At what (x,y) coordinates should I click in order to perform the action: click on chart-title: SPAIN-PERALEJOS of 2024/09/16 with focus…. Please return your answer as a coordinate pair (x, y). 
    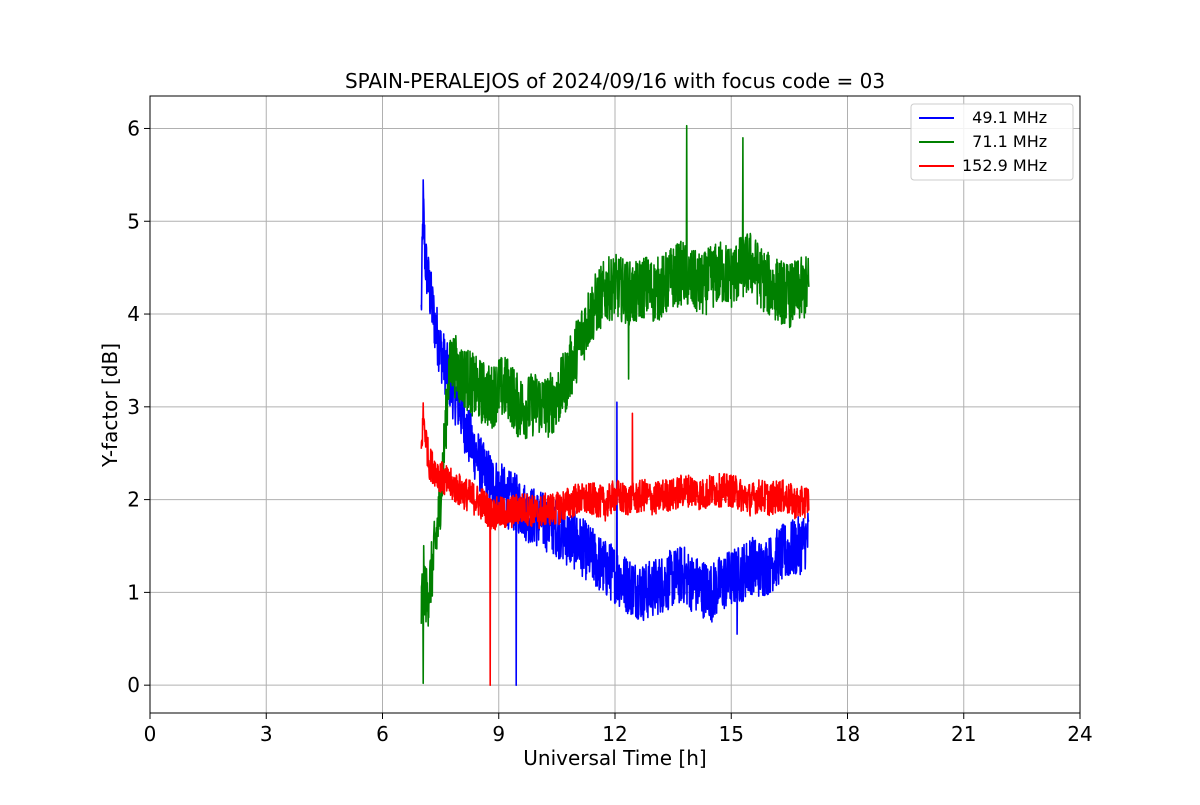
    Looking at the image, I should click on (615, 81).